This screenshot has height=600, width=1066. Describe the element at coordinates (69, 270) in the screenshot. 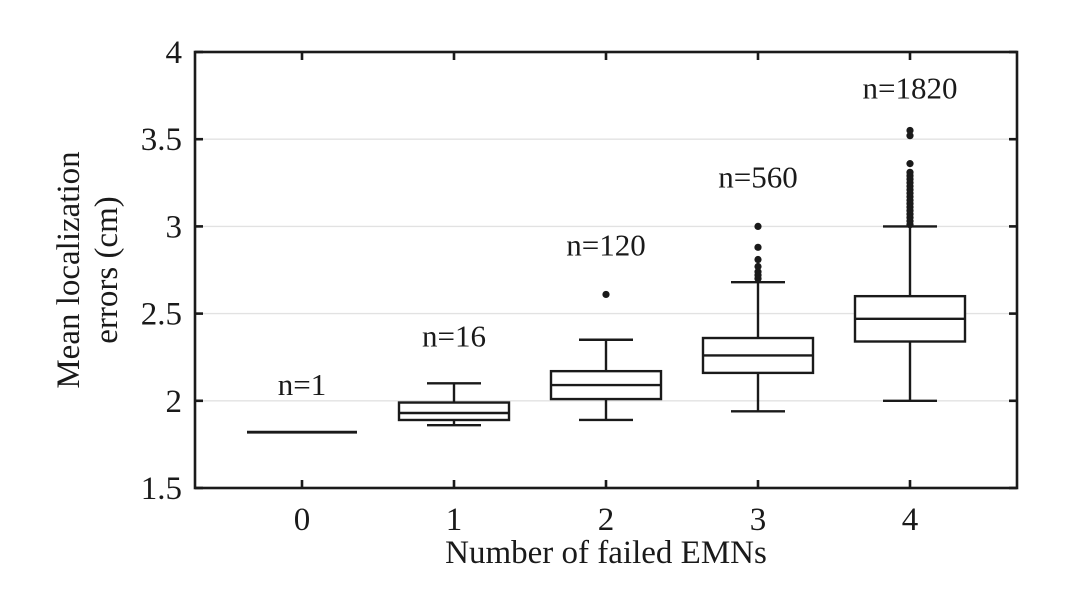

I see `y-axis-label-line1: Mean localization` at that location.